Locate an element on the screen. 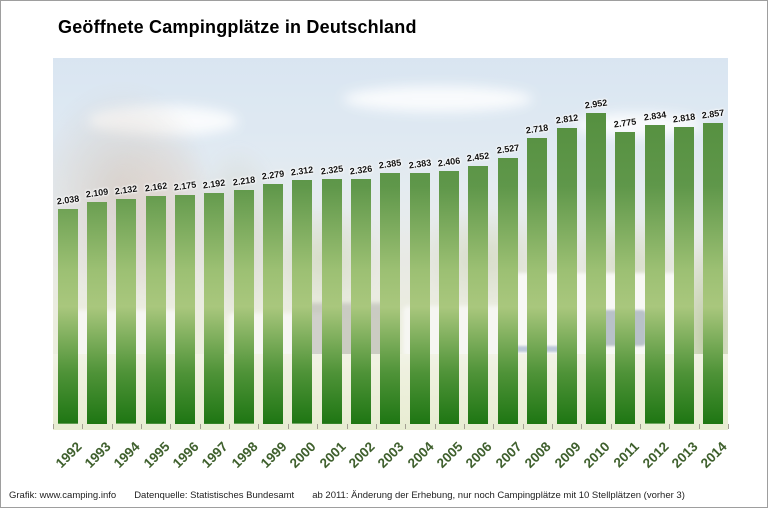  bar-column: 2.952 is located at coordinates (595, 241).